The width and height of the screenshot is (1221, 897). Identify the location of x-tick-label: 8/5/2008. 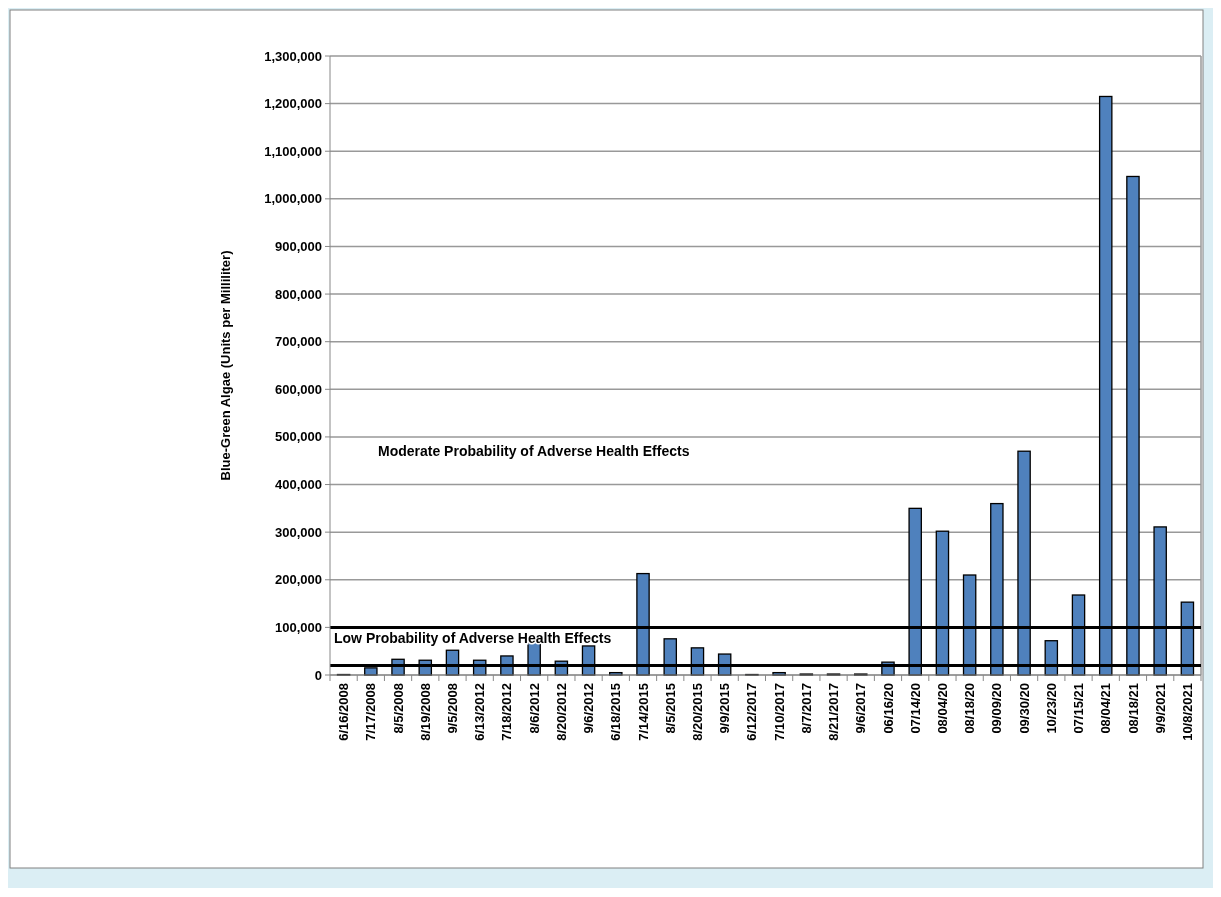
(398, 708).